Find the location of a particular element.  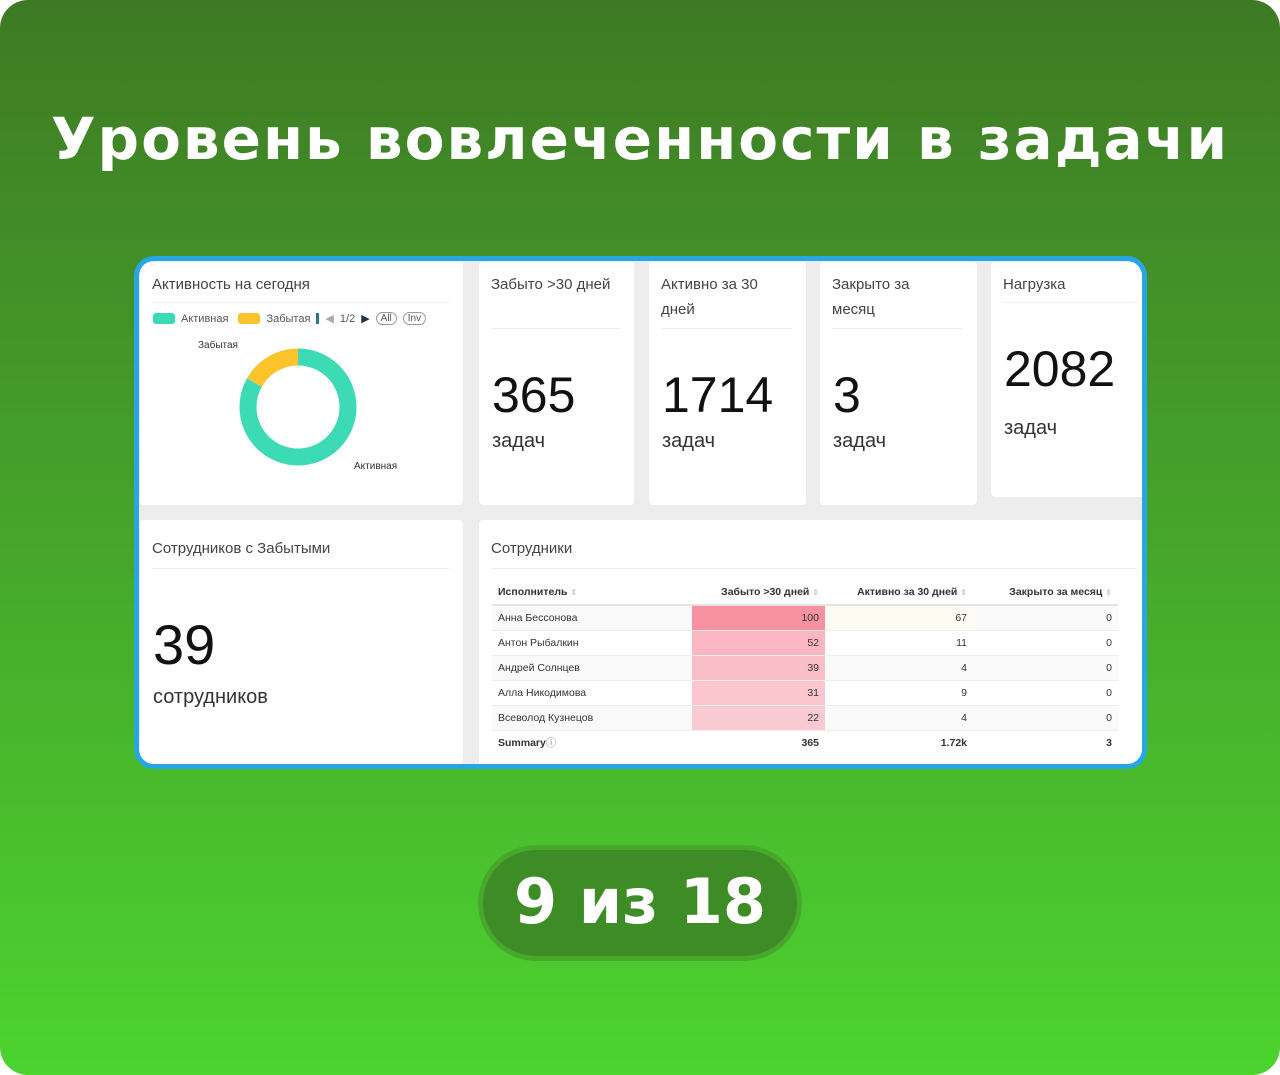

legend-label: Забытая is located at coordinates (288, 318).